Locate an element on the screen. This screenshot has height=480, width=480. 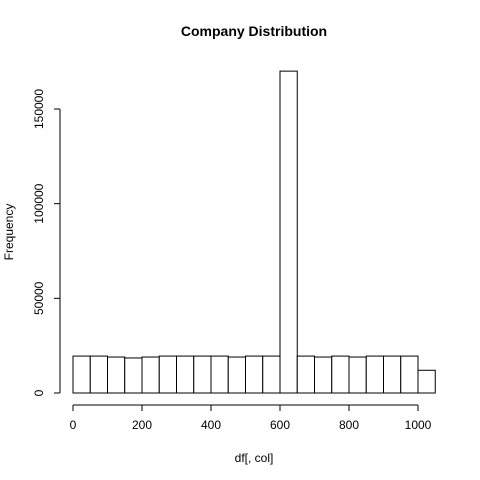
x-tick-label-0: 0 is located at coordinates (73, 425).